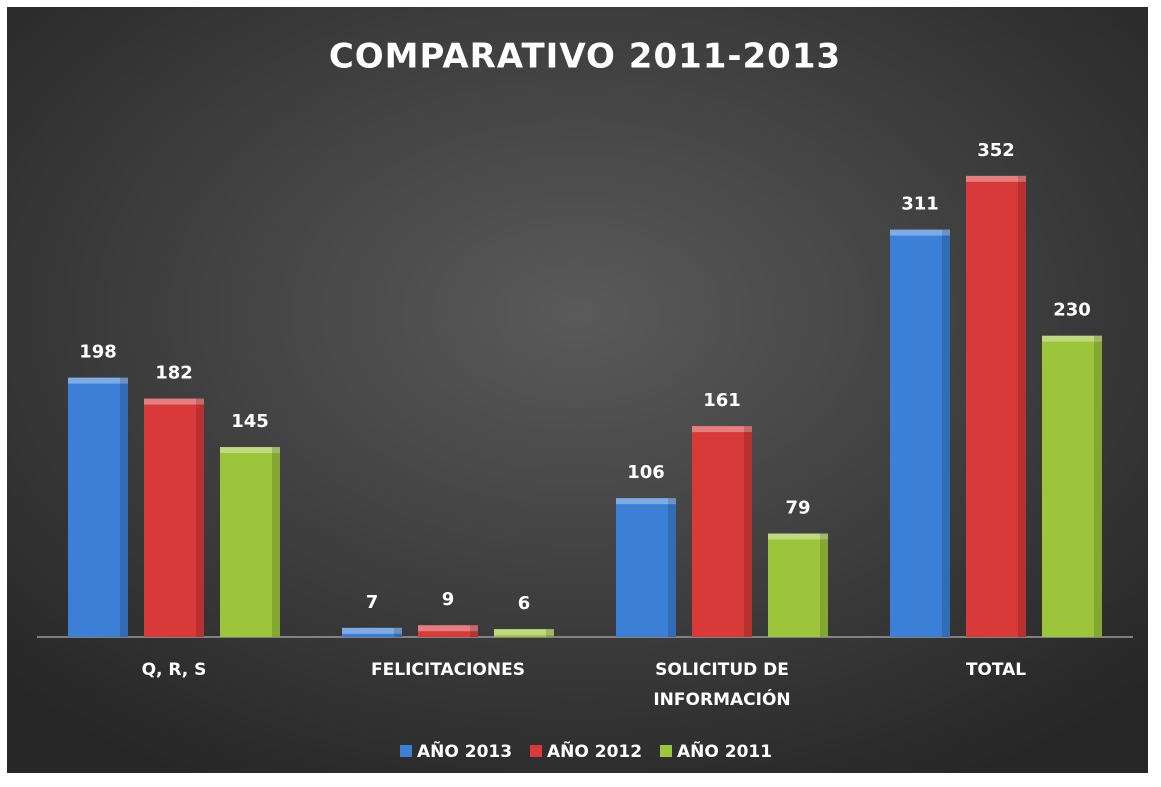  I want to click on x-tick-line: FELICITACIONES, so click(448, 670).